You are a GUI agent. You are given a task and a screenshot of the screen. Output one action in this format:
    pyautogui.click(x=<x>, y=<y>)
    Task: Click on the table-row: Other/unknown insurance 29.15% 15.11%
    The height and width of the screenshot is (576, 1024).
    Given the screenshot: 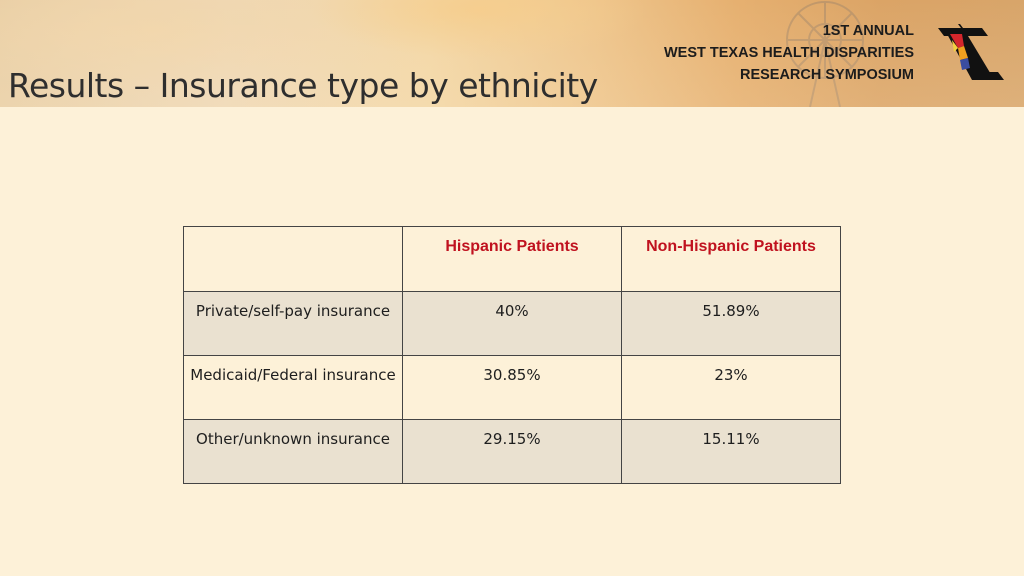 What is the action you would take?
    pyautogui.click(x=512, y=451)
    